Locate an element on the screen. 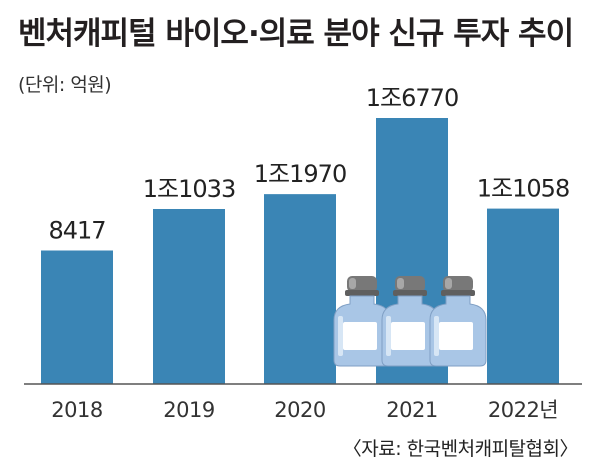  x-tick-label: 2020 is located at coordinates (299, 410).